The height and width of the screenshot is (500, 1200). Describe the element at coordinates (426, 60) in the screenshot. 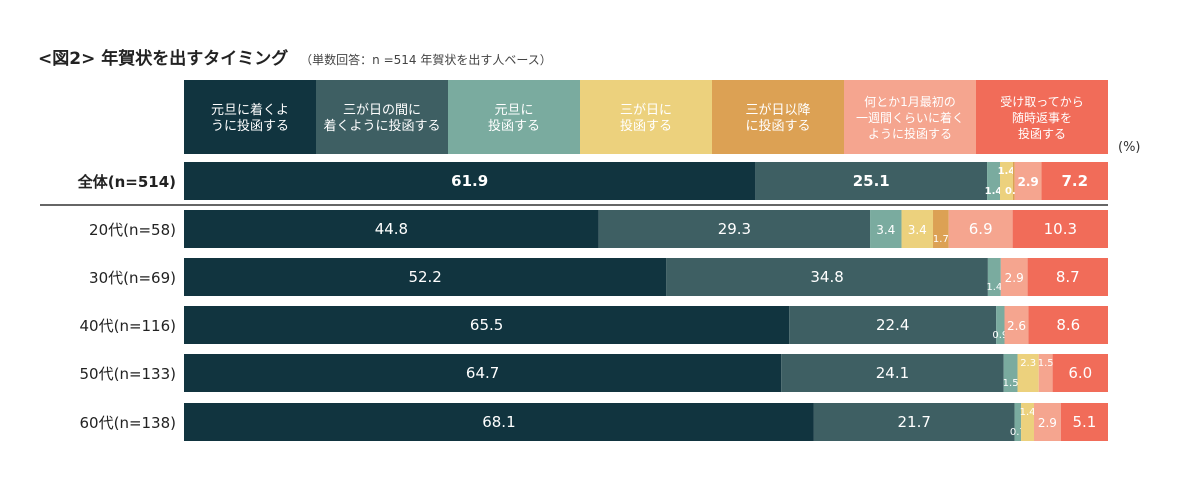

I see `chart-subtitle: （単数回答：n =514 年賀状を出す人ベース）` at that location.